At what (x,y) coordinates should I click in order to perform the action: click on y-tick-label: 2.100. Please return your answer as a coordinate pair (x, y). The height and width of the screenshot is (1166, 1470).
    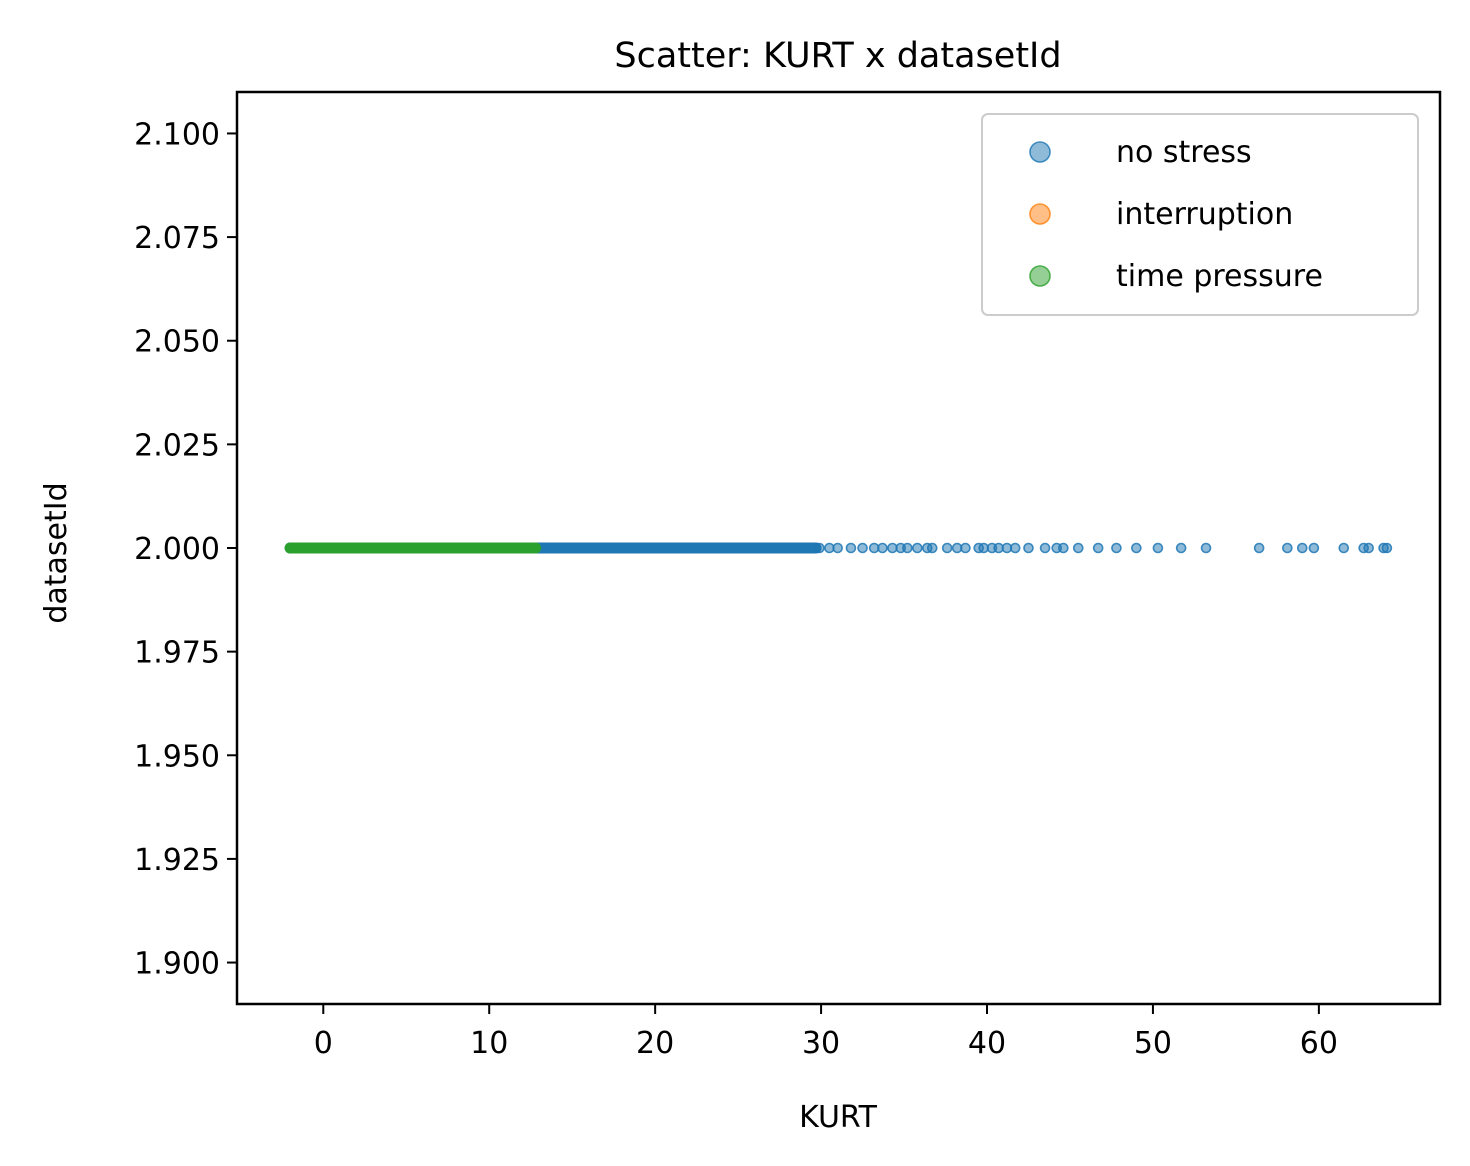
    Looking at the image, I should click on (177, 134).